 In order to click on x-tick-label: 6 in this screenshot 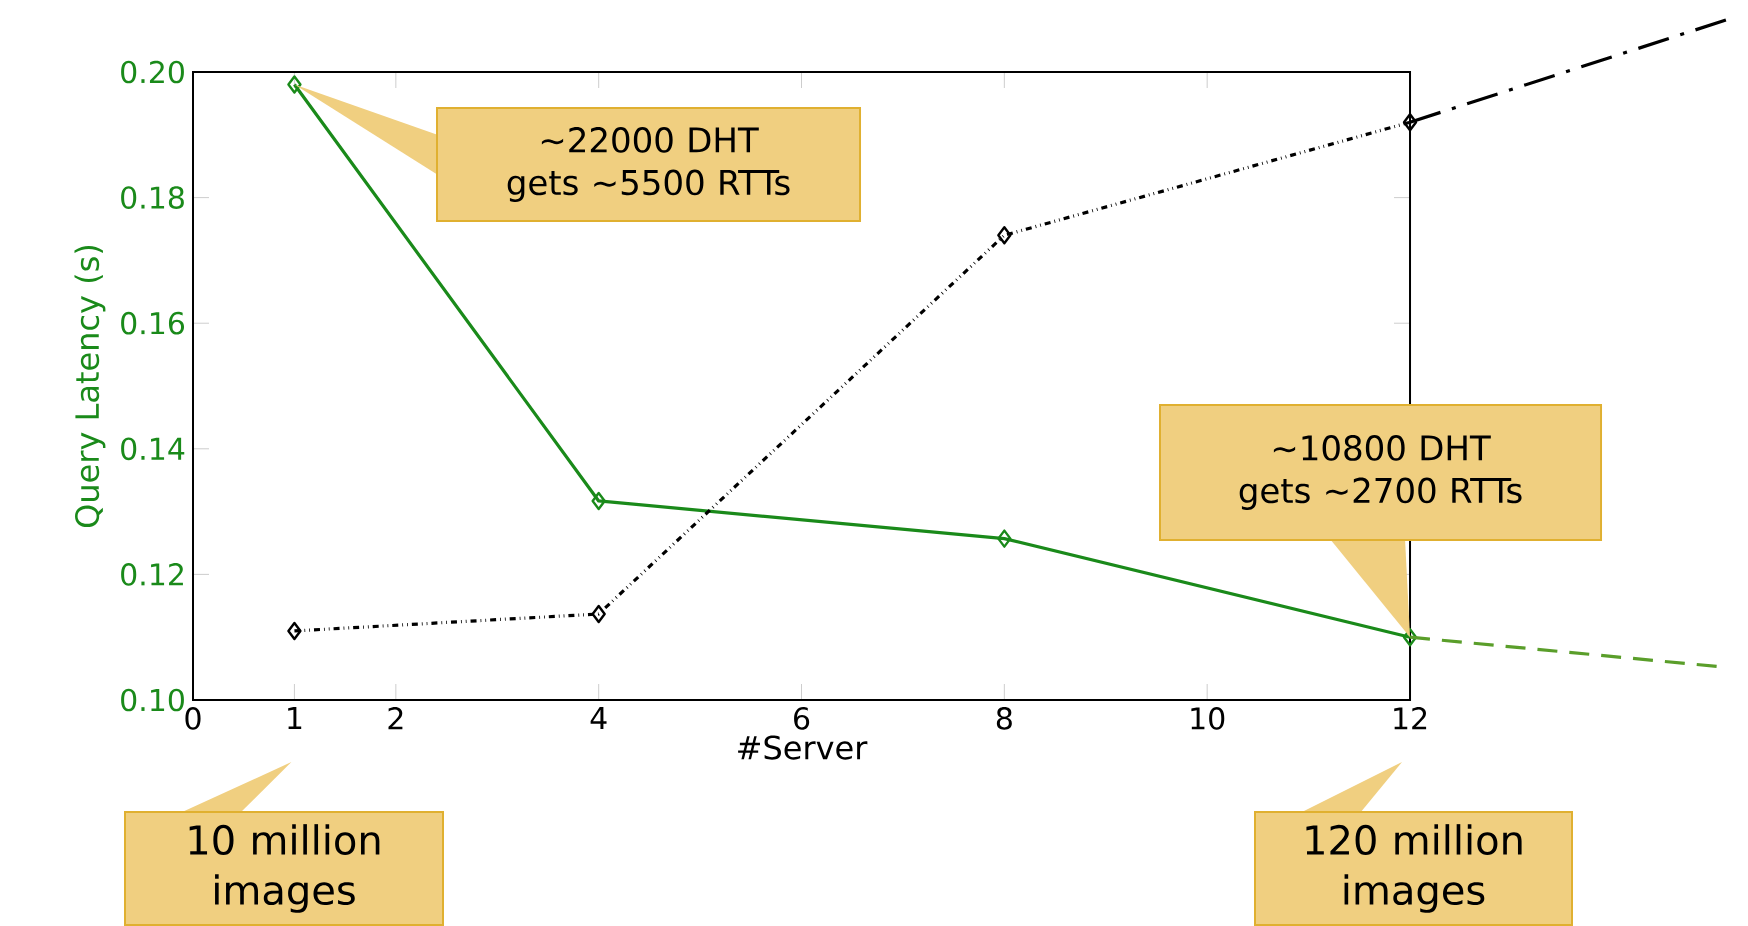, I will do `click(802, 718)`.